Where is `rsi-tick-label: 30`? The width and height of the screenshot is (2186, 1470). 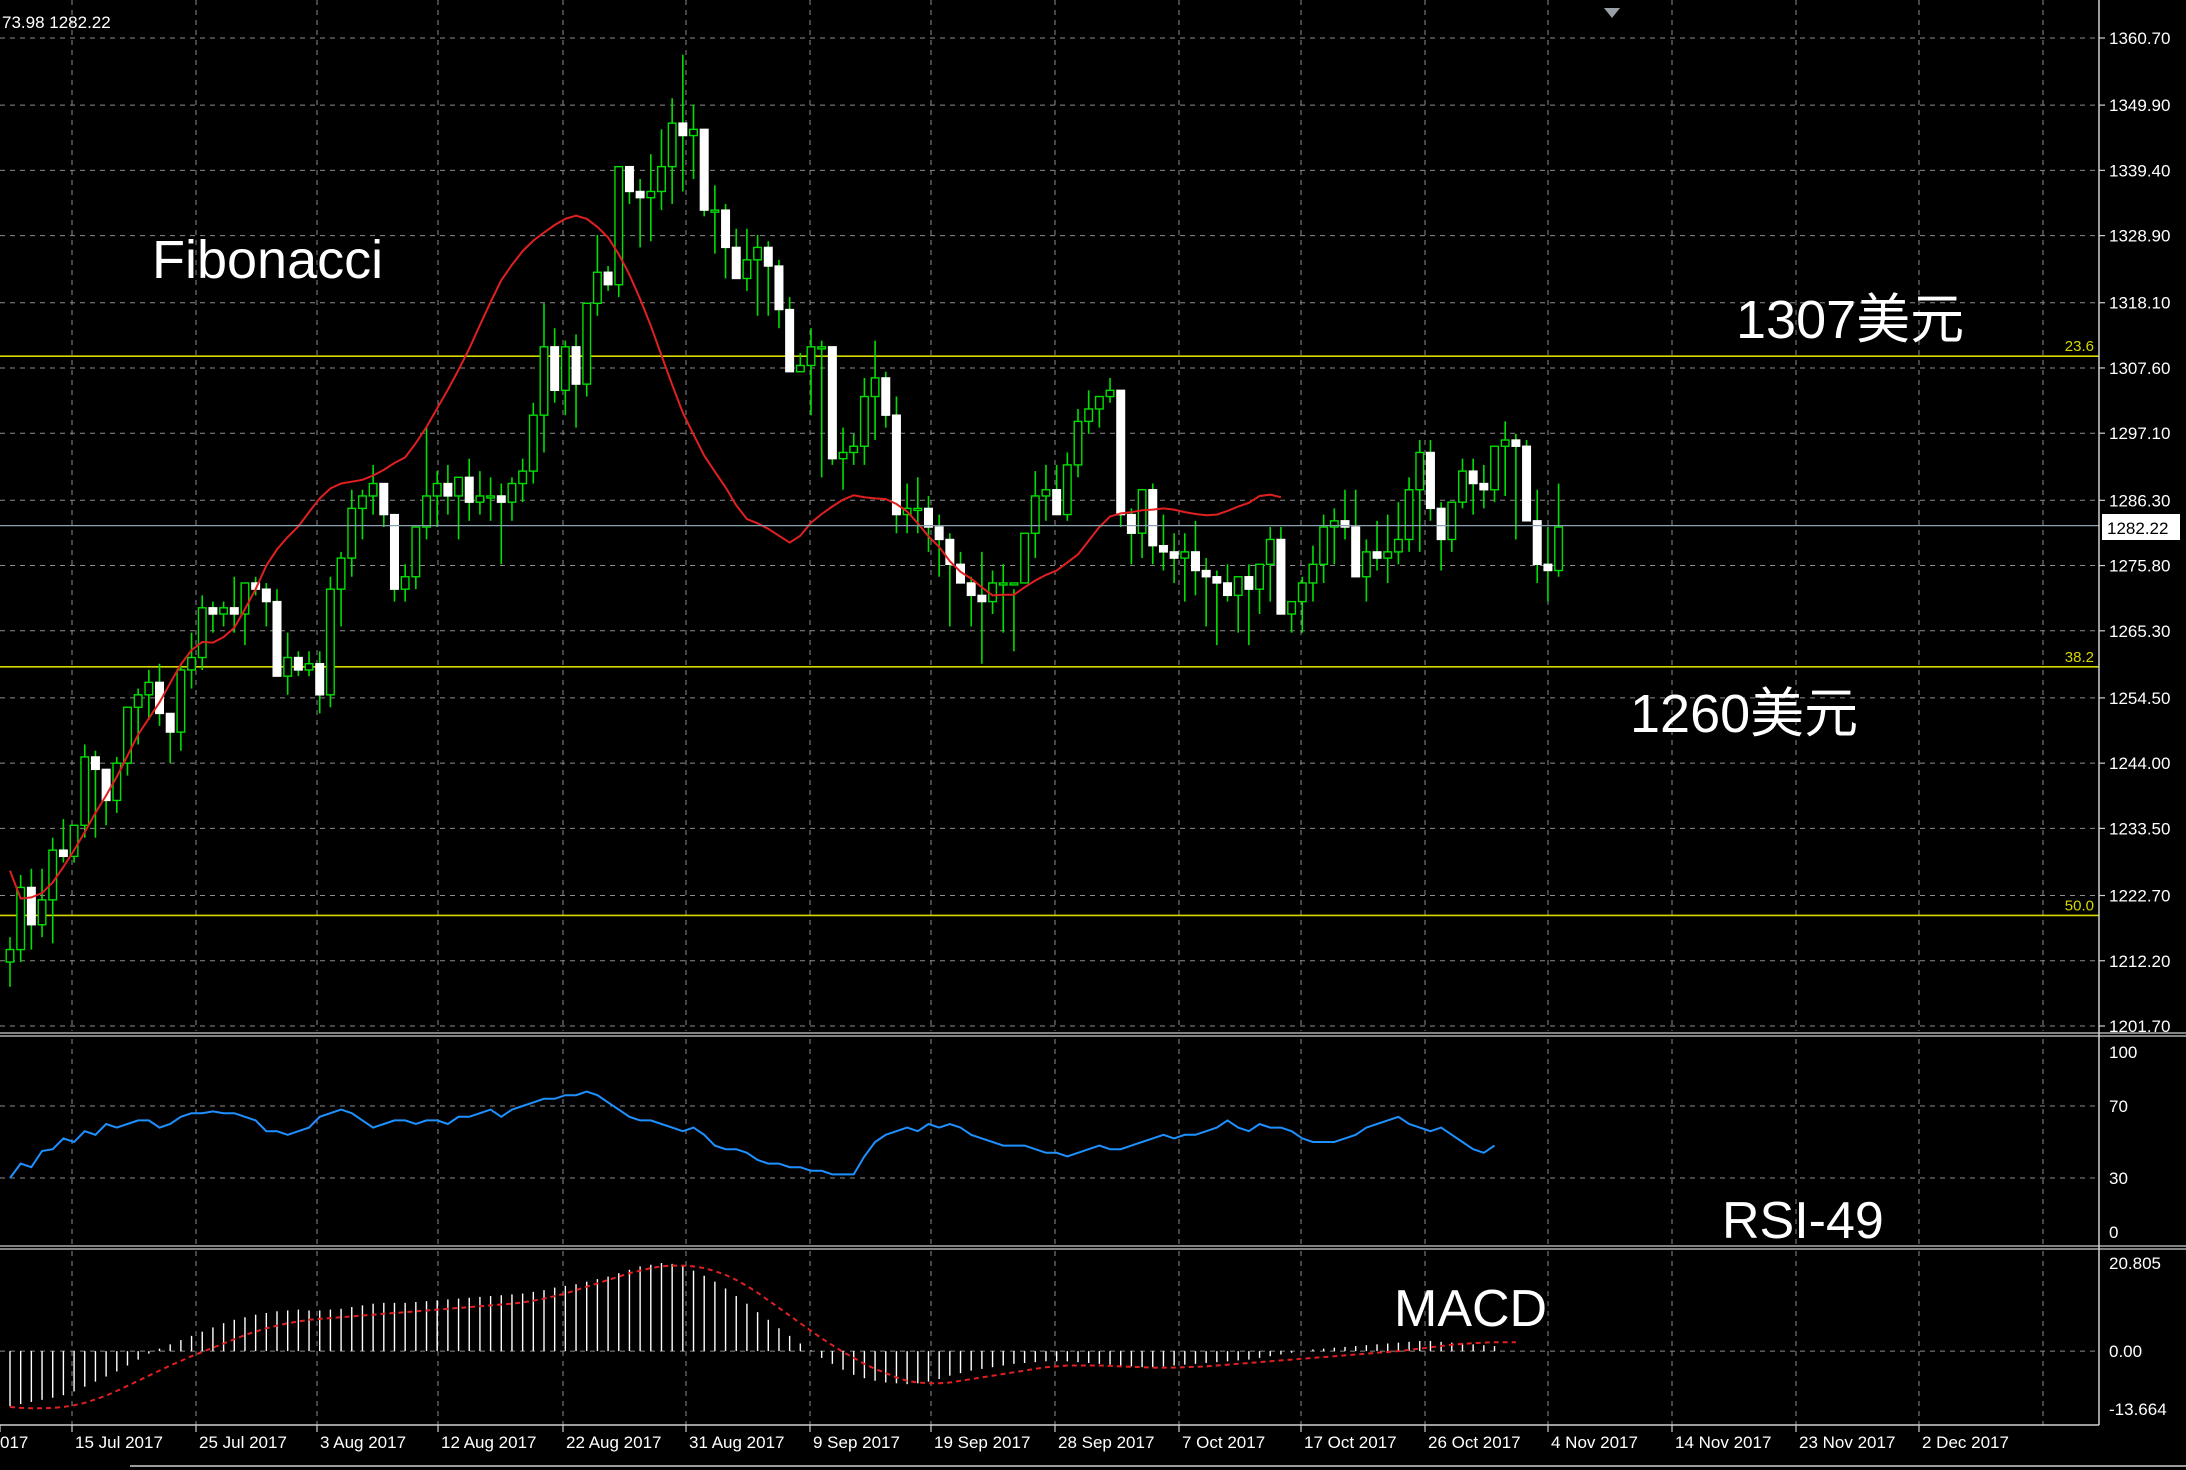 rsi-tick-label: 30 is located at coordinates (2118, 1178).